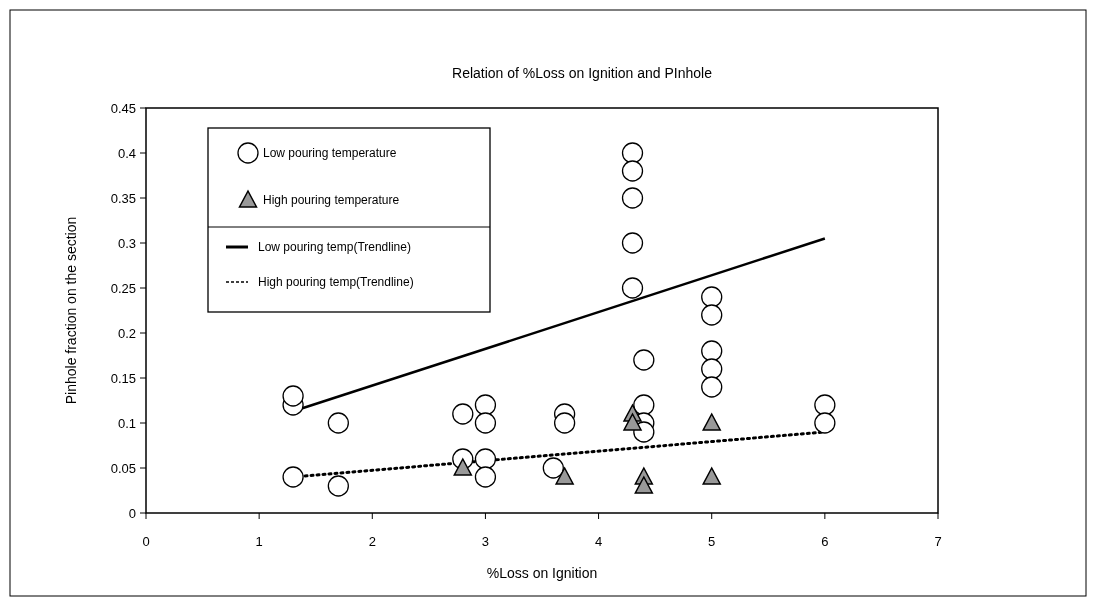 The width and height of the screenshot is (1098, 608). What do you see at coordinates (542, 573) in the screenshot?
I see `x-axis-title: %Loss on Ignition` at bounding box center [542, 573].